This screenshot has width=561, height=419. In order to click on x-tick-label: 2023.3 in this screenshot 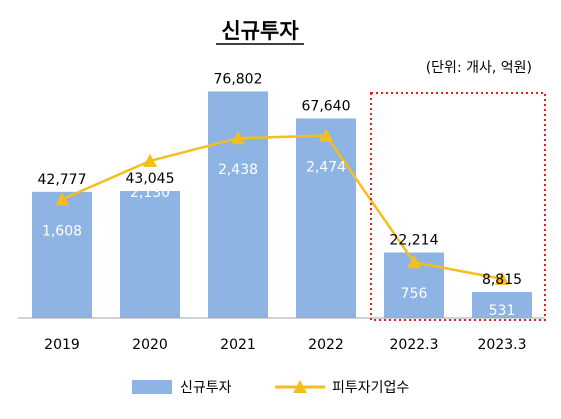, I will do `click(502, 345)`.